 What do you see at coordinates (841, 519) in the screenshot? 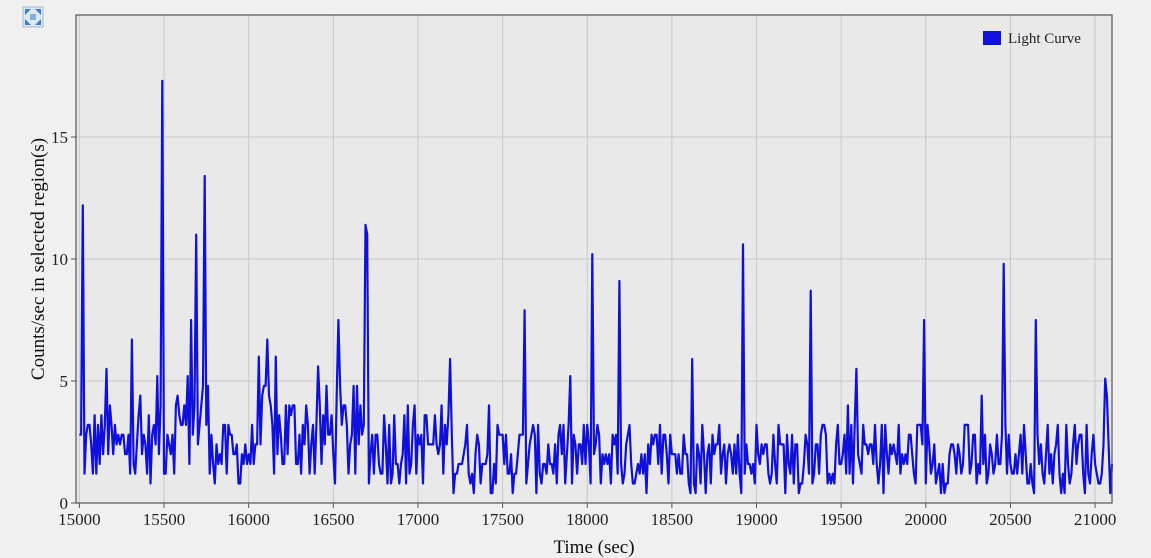
I see `x-tick-label: 19500` at bounding box center [841, 519].